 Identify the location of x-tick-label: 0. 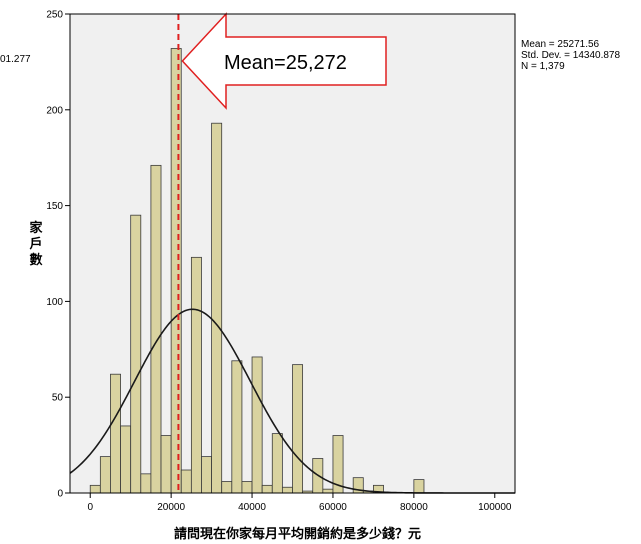
(90, 507).